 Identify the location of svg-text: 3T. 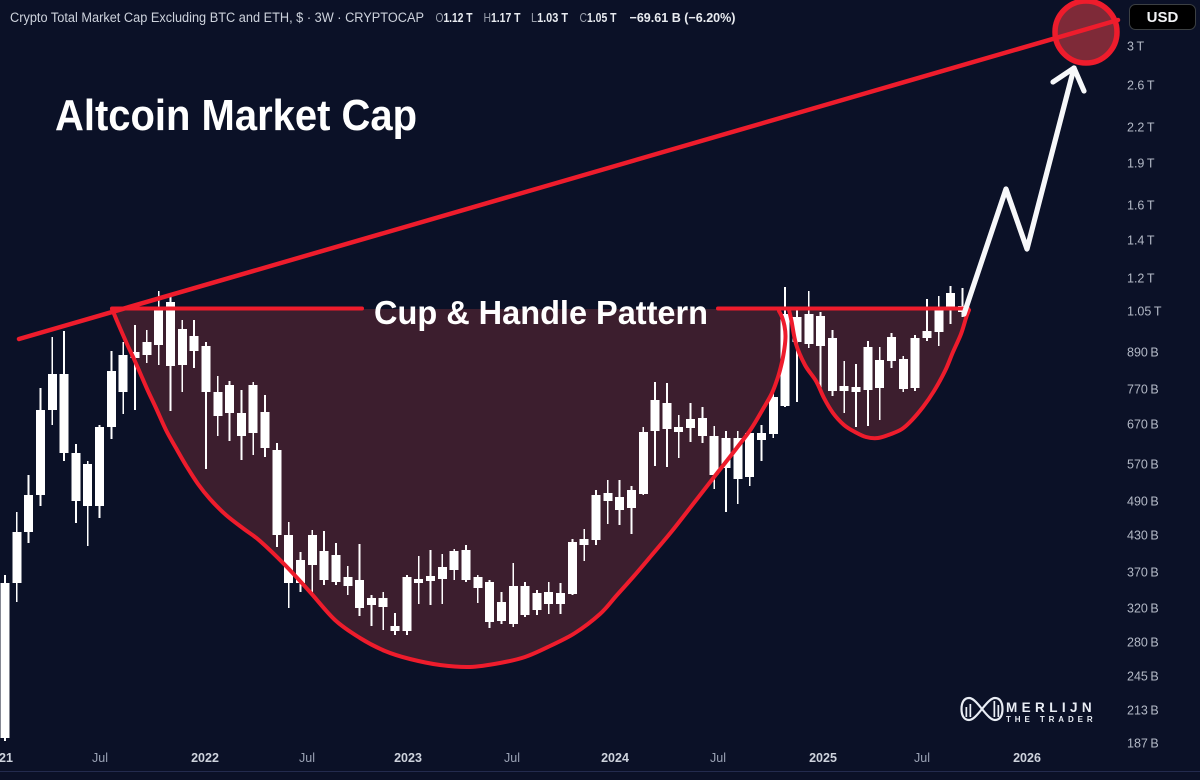
(1135, 47).